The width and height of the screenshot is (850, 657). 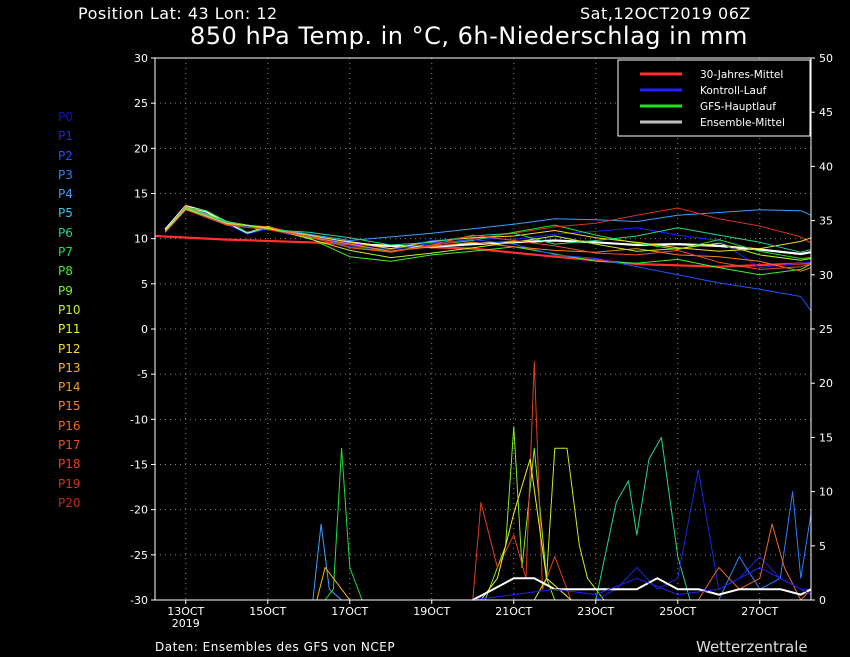 What do you see at coordinates (139, 510) in the screenshot?
I see `y-tick-label-left: -20` at bounding box center [139, 510].